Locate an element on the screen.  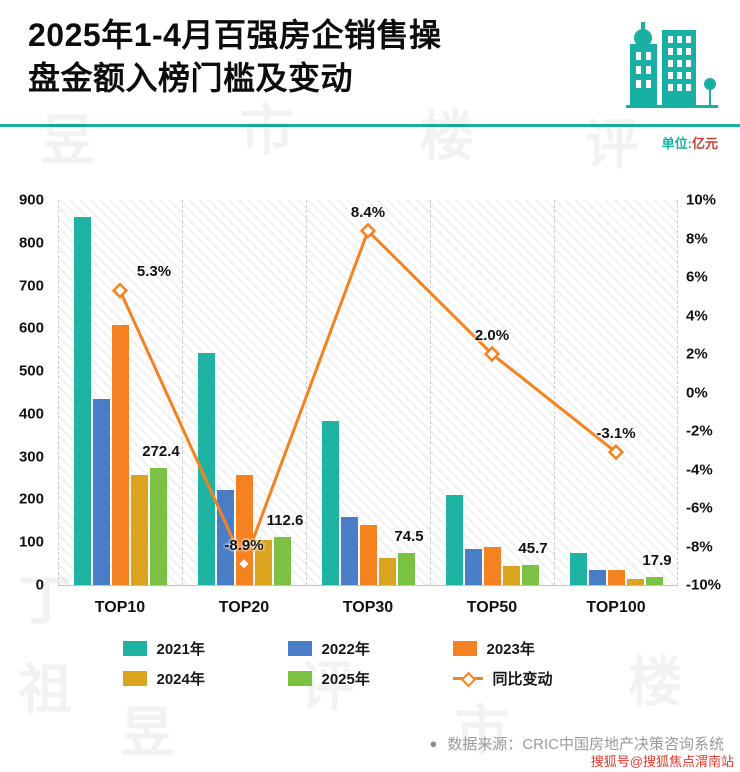
legend-item-2023年: 2023年 is located at coordinates (535, 648).